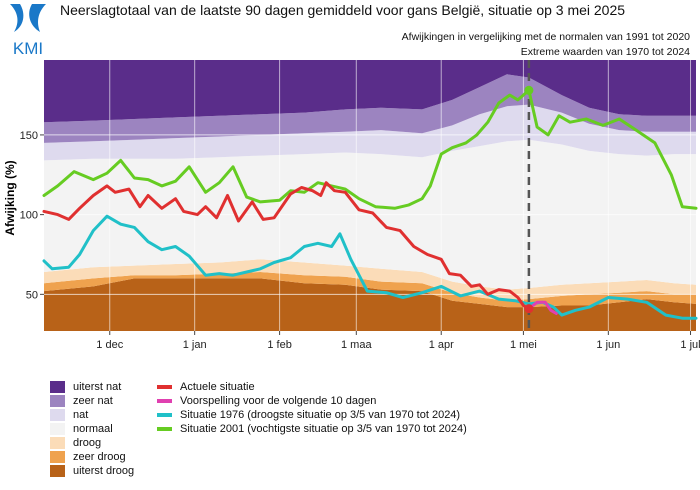 Image resolution: width=700 pixels, height=490 pixels. I want to click on kmi-logo-text: KMI, so click(28, 48).